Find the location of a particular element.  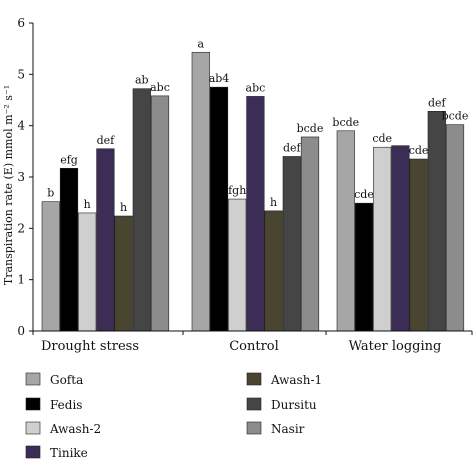

legend-label-dursitu: Dursitu is located at coordinates (294, 405).